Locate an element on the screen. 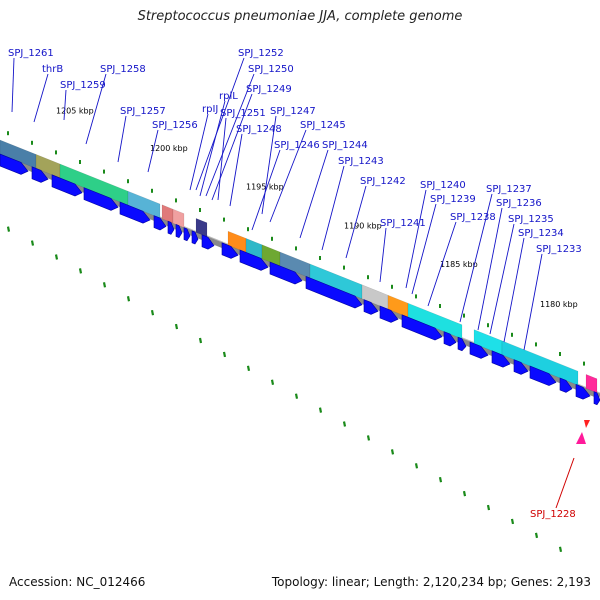 The width and height of the screenshot is (600, 600). kbp-tick-label-5: 1185 kbp is located at coordinates (459, 264).